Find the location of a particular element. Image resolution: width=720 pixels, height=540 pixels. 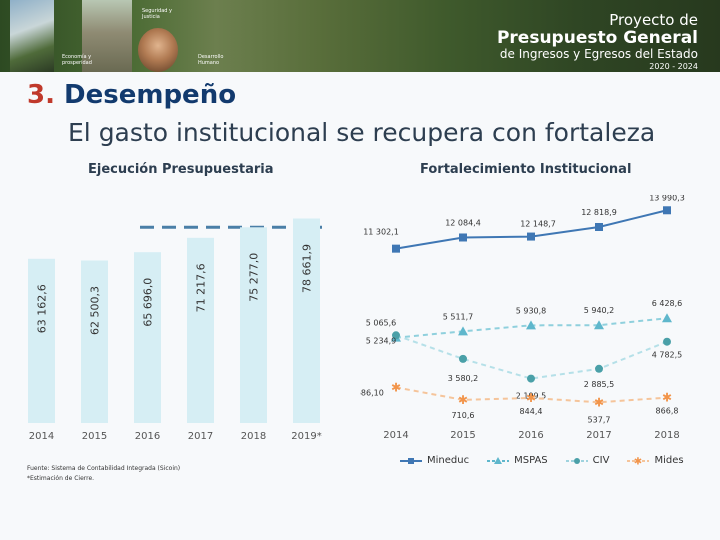

value-label-Mineduc-2017: 12 818,9 is located at coordinates (599, 212).